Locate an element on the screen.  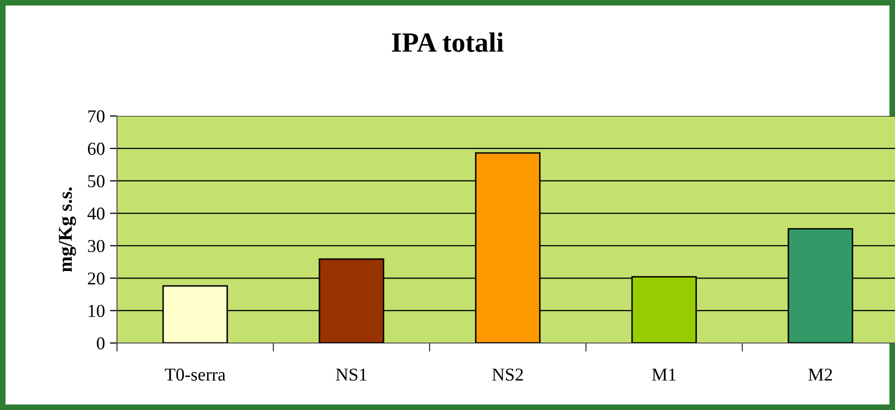
y-tick-label: 20 is located at coordinates (96, 278).